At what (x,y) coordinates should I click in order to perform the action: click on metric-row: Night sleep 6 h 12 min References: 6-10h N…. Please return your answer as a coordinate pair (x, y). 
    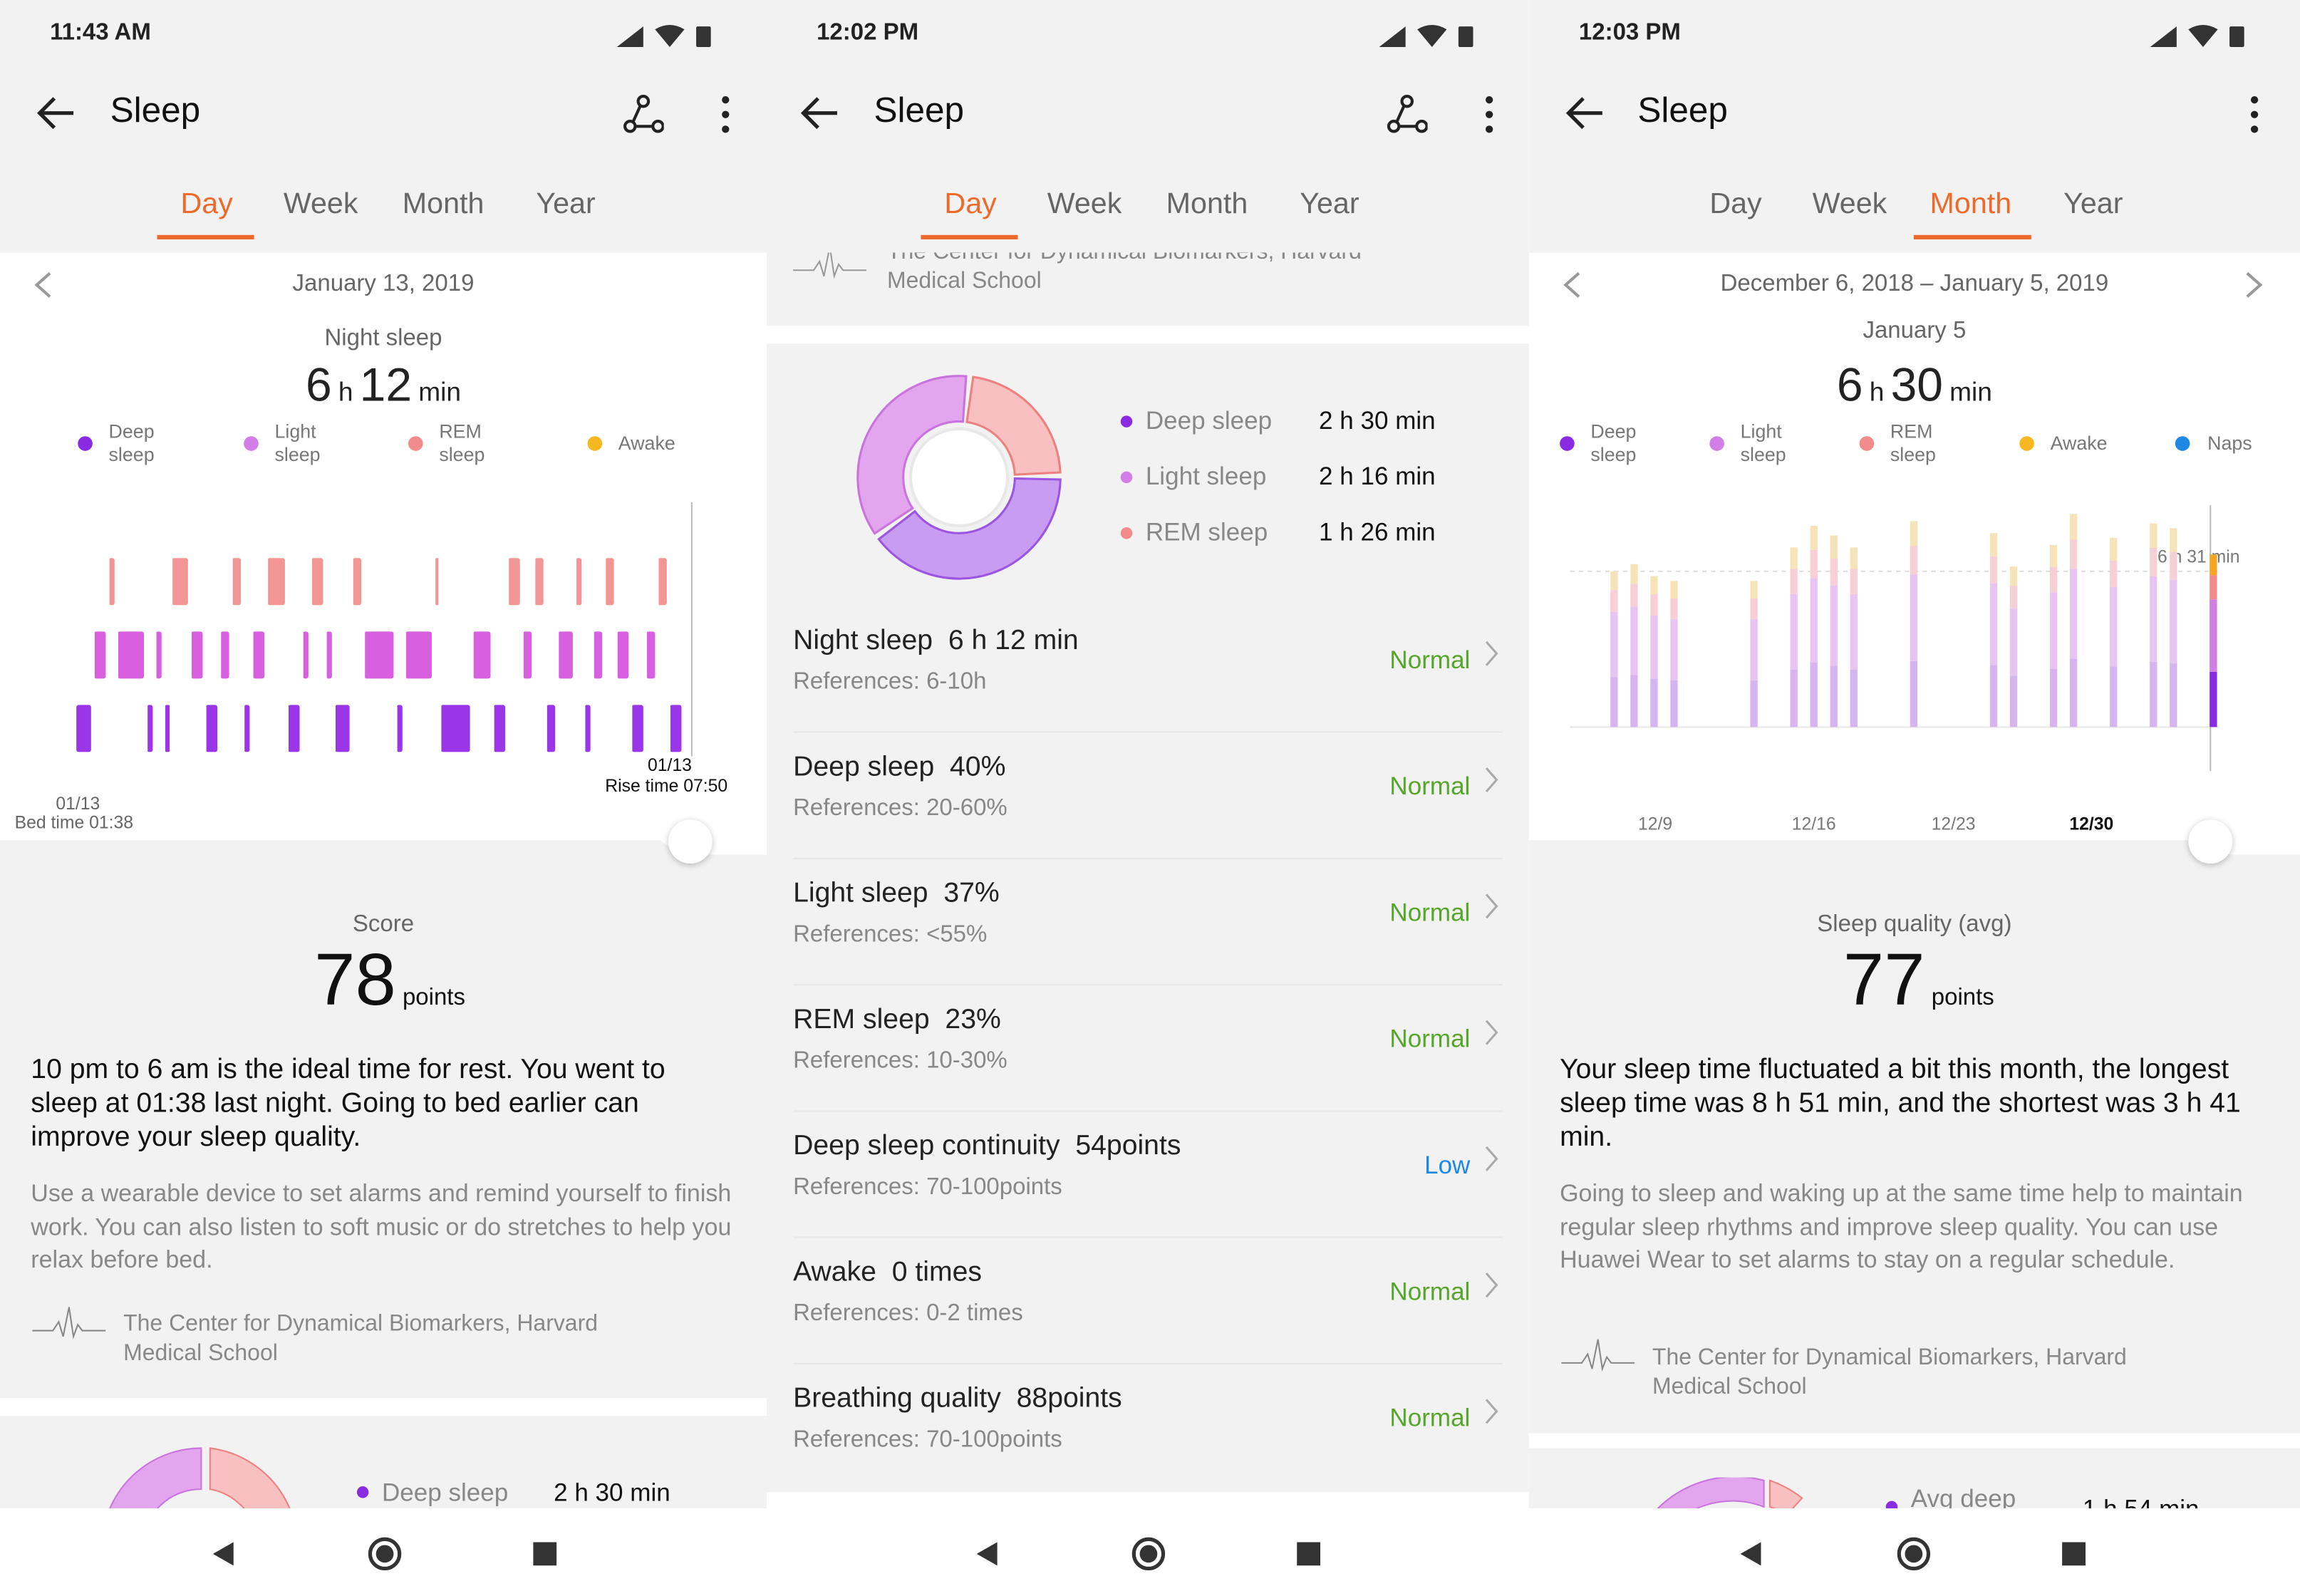
    Looking at the image, I should click on (1148, 669).